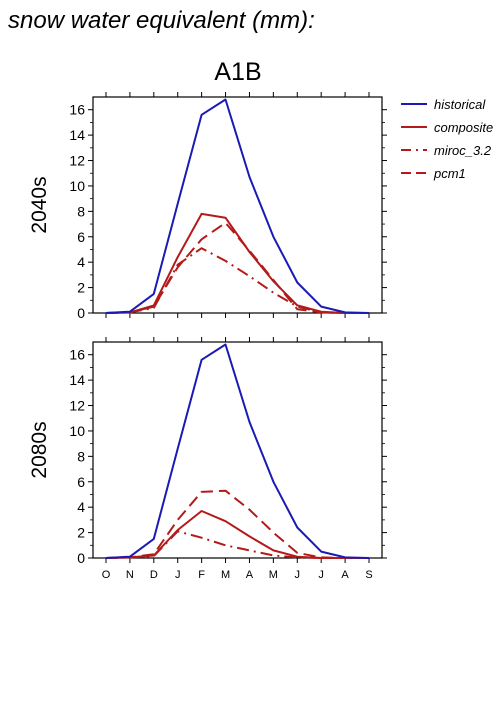  I want to click on panel-label: 2080s, so click(39, 449).